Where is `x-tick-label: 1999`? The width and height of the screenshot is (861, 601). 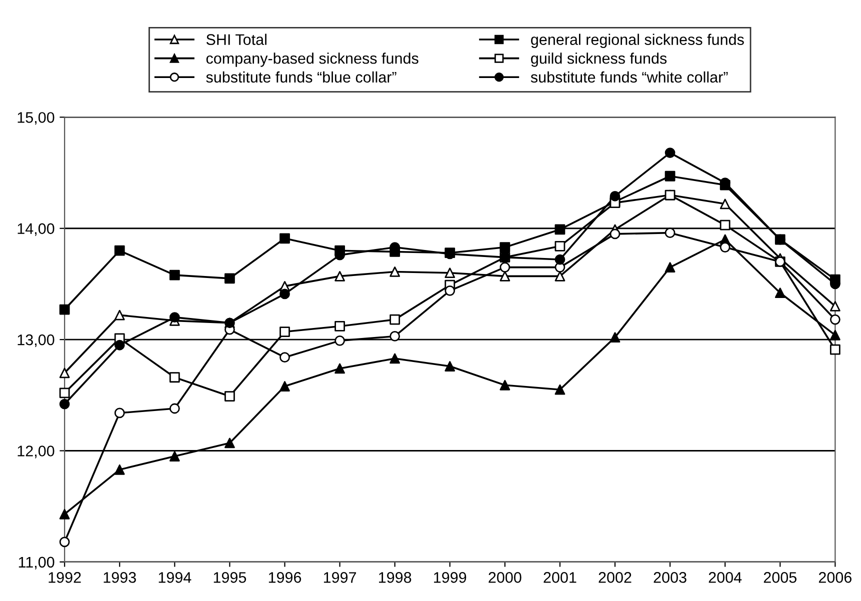 x-tick-label: 1999 is located at coordinates (450, 577).